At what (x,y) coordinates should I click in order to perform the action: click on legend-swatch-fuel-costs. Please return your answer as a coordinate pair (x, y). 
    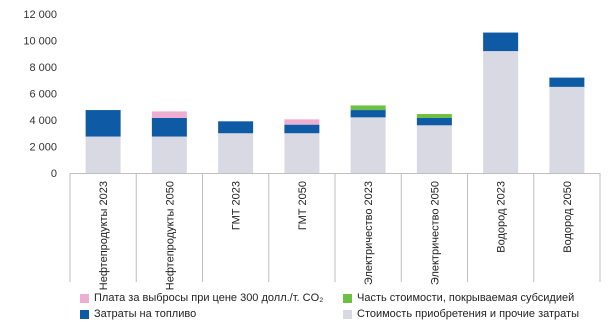
    Looking at the image, I should click on (84, 314).